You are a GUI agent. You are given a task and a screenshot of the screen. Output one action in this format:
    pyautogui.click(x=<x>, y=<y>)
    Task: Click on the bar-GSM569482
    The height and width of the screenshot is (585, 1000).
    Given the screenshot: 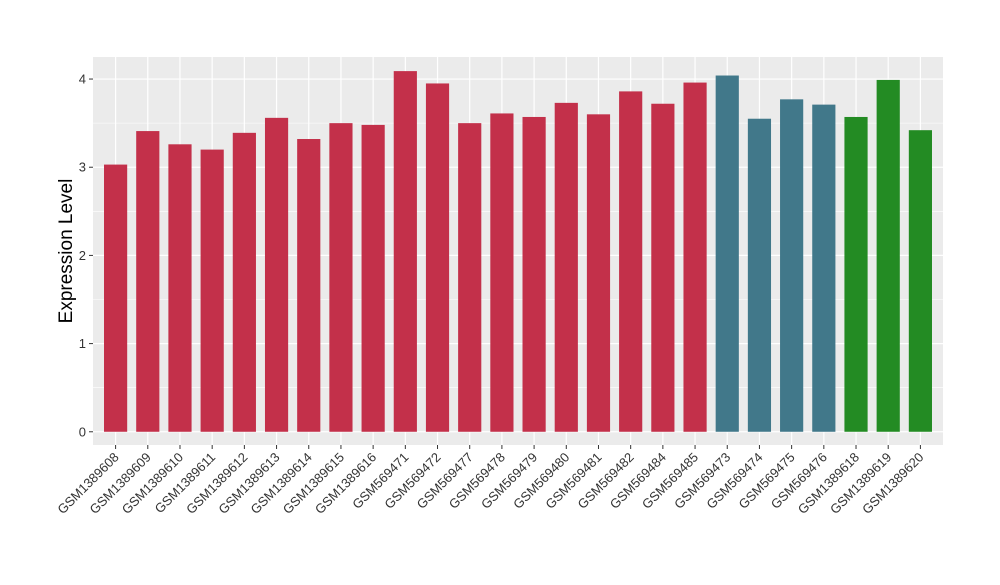 What is the action you would take?
    pyautogui.click(x=631, y=261)
    